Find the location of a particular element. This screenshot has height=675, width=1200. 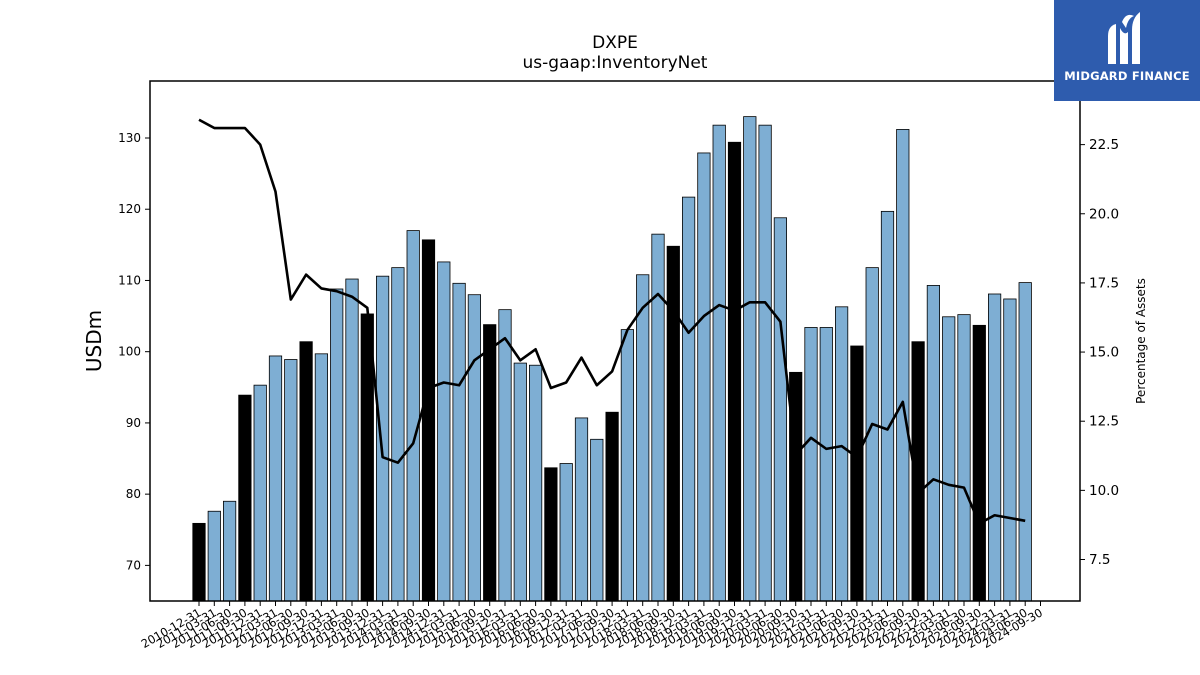

y-right-tick-label: 20.0 is located at coordinates (1104, 214).